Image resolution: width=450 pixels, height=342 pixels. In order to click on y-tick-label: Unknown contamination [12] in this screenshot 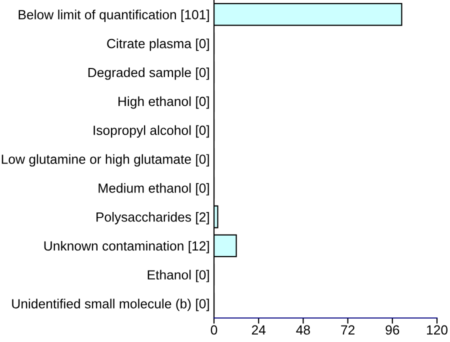, I will do `click(126, 247)`.